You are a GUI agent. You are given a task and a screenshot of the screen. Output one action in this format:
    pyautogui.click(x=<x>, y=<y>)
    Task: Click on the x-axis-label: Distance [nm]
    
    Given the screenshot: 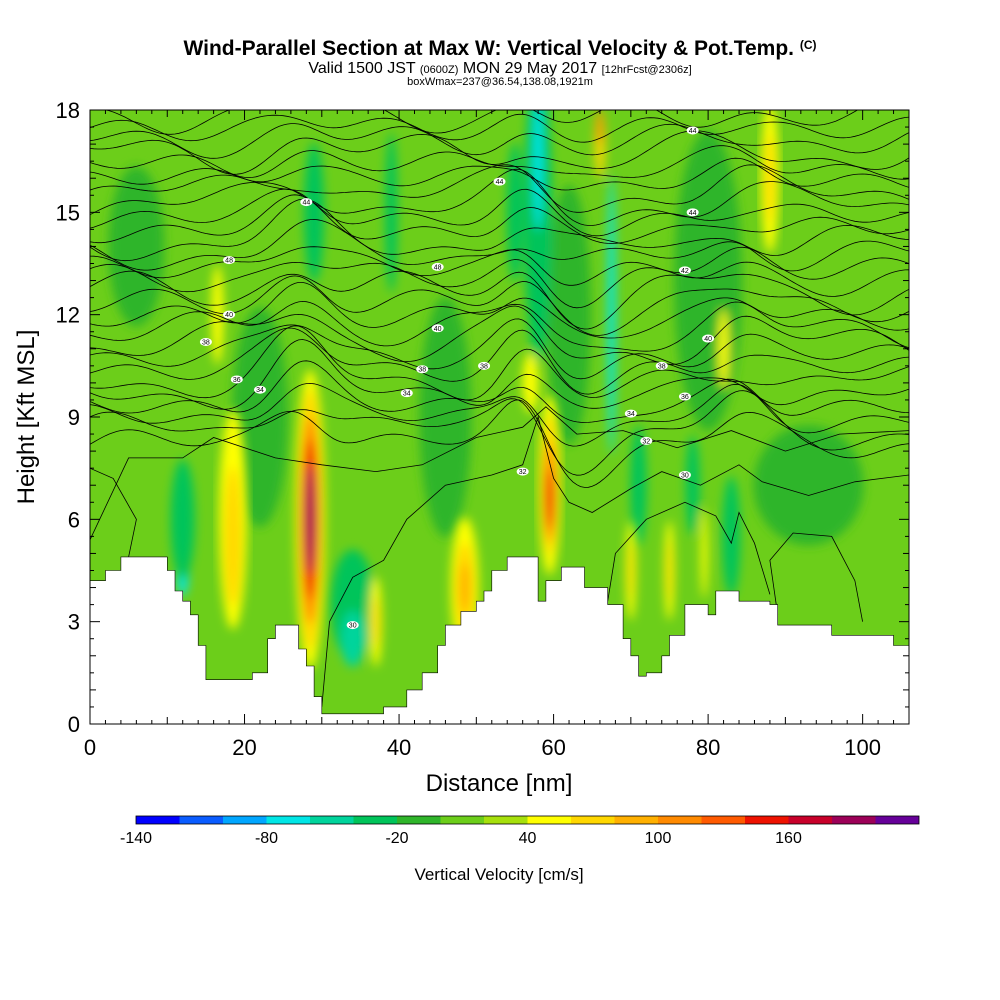 What is the action you would take?
    pyautogui.click(x=499, y=783)
    